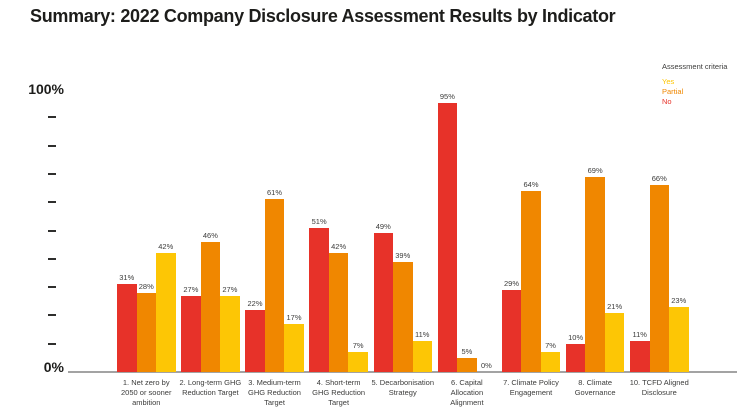 This screenshot has width=750, height=413. Describe the element at coordinates (531, 184) in the screenshot. I see `bar-value-label: 64%` at that location.